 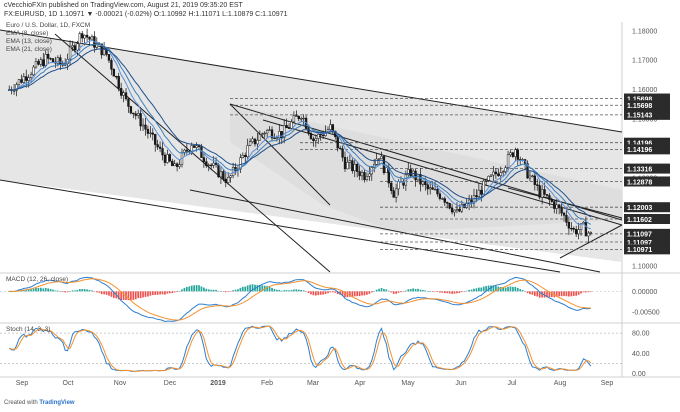 I want to click on price-level-label: 1.11602, so click(x=639, y=220).